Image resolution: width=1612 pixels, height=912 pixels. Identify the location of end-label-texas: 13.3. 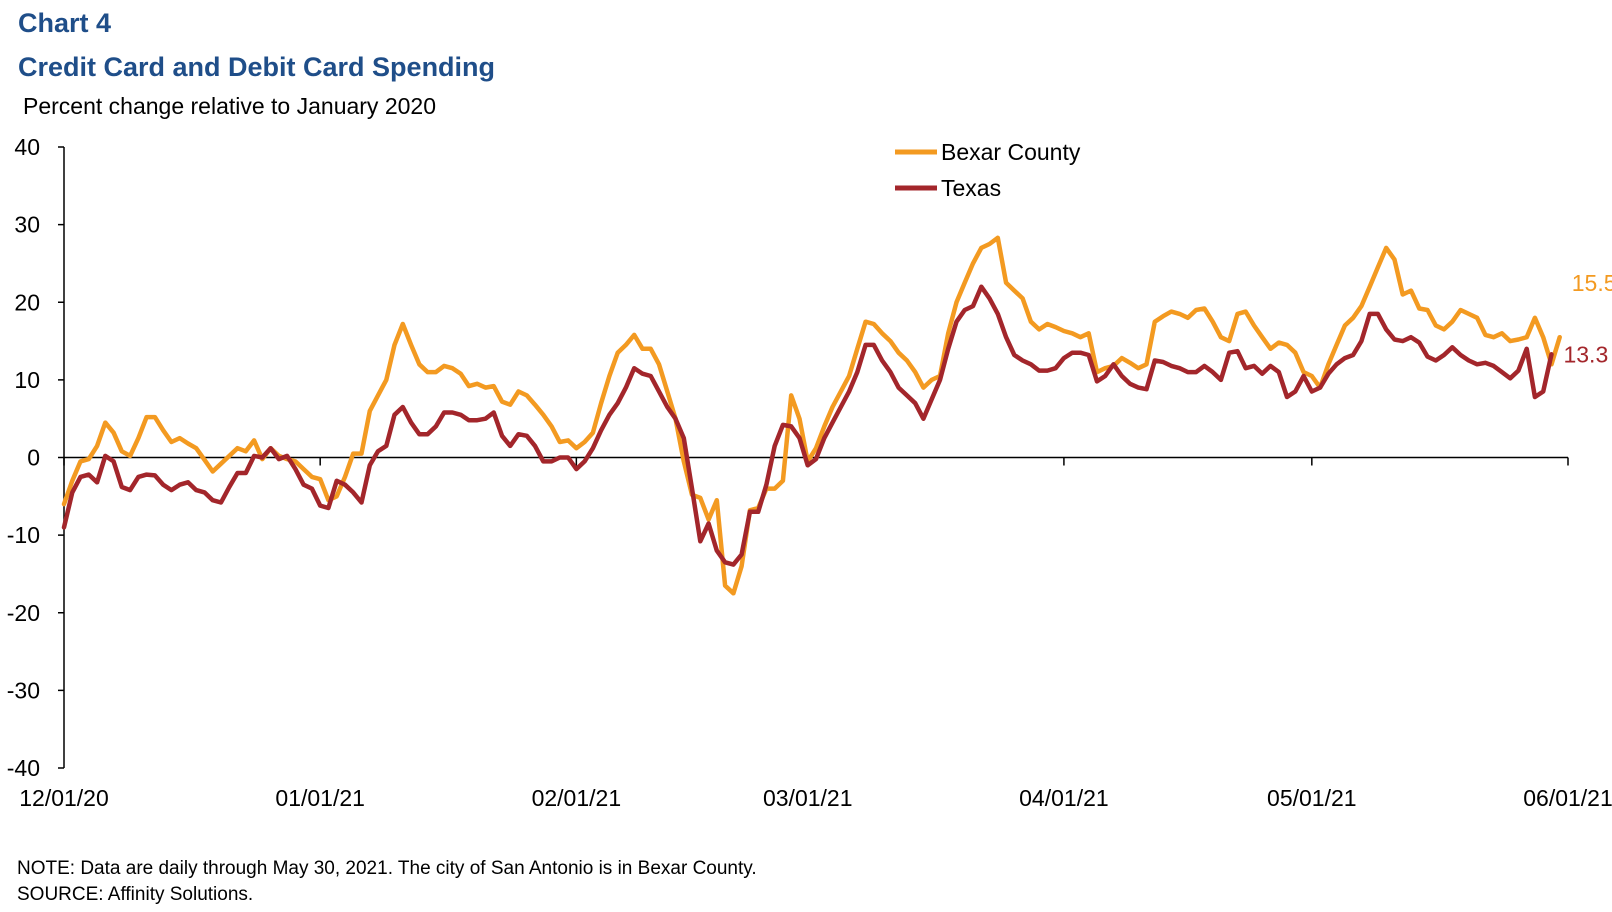
(1585, 354).